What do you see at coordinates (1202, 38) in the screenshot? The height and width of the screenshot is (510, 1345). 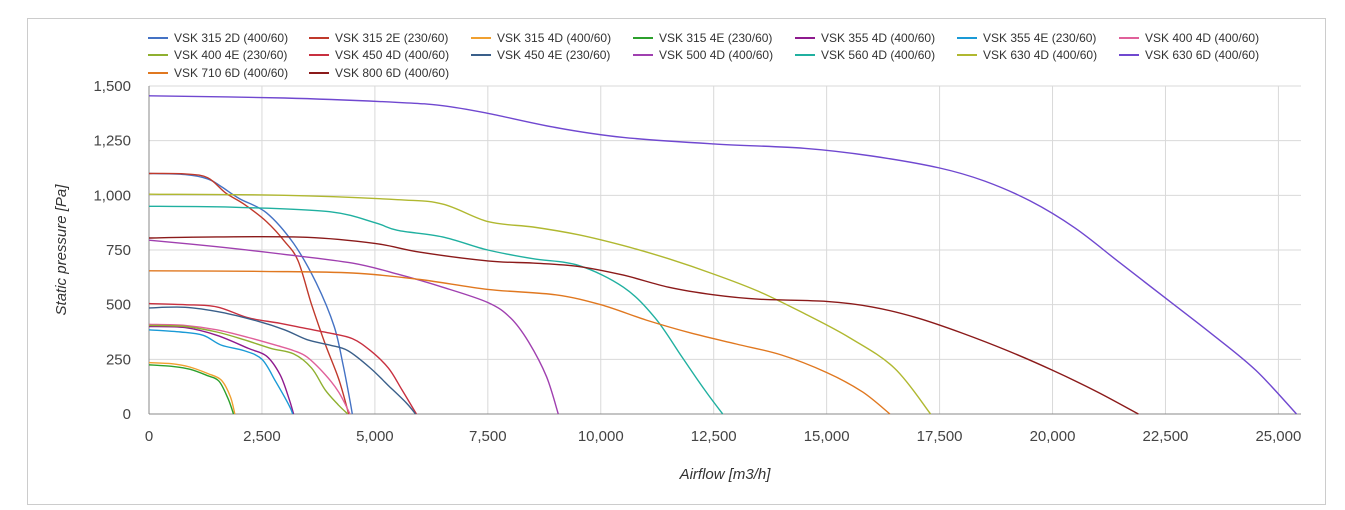 I see `legend-label: VSK 400 4D (400/60)` at bounding box center [1202, 38].